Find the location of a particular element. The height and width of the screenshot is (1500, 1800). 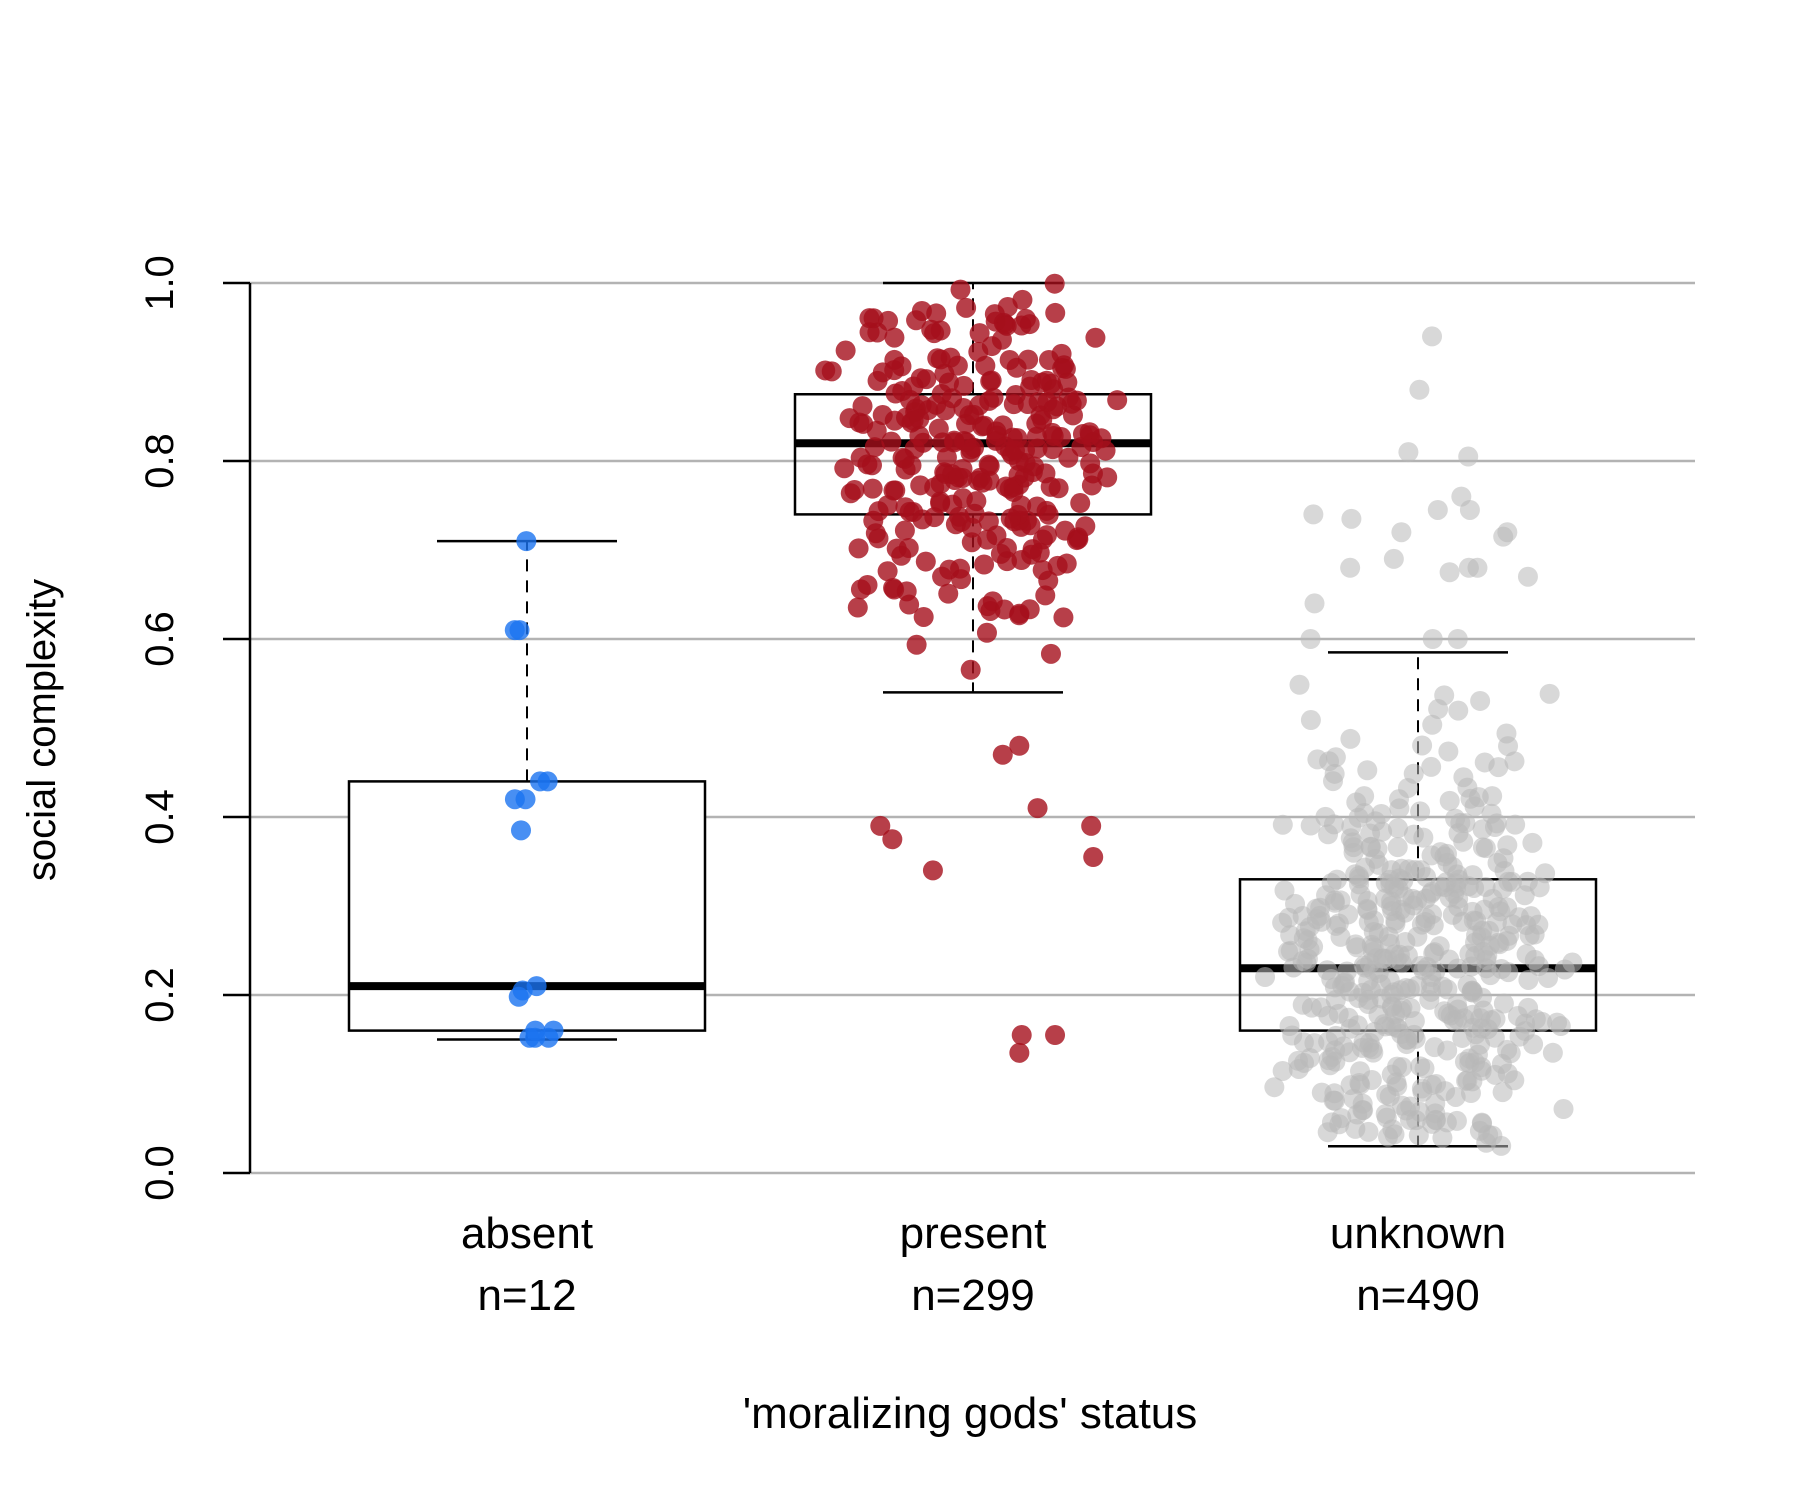

y-tick-label: 0.0 is located at coordinates (160, 1173).